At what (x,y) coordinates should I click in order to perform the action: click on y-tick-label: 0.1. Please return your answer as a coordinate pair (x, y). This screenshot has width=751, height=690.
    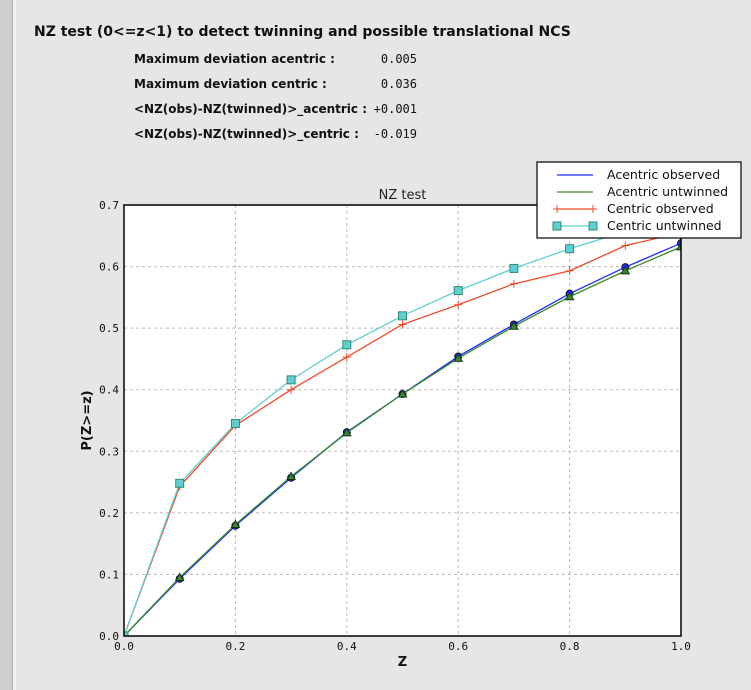
    Looking at the image, I should click on (109, 574).